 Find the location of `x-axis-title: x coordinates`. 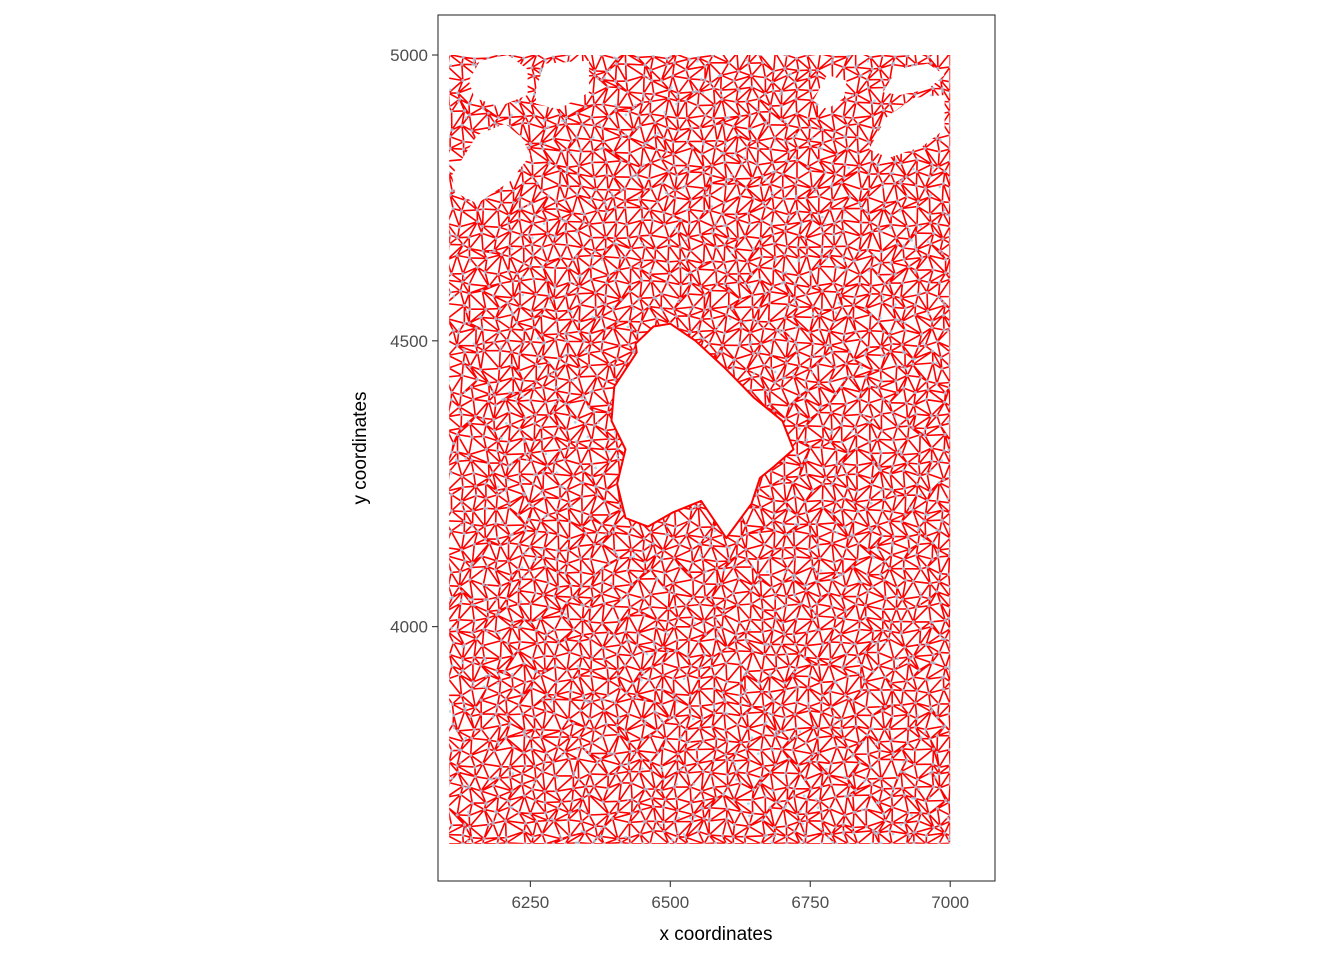

x-axis-title: x coordinates is located at coordinates (715, 934).